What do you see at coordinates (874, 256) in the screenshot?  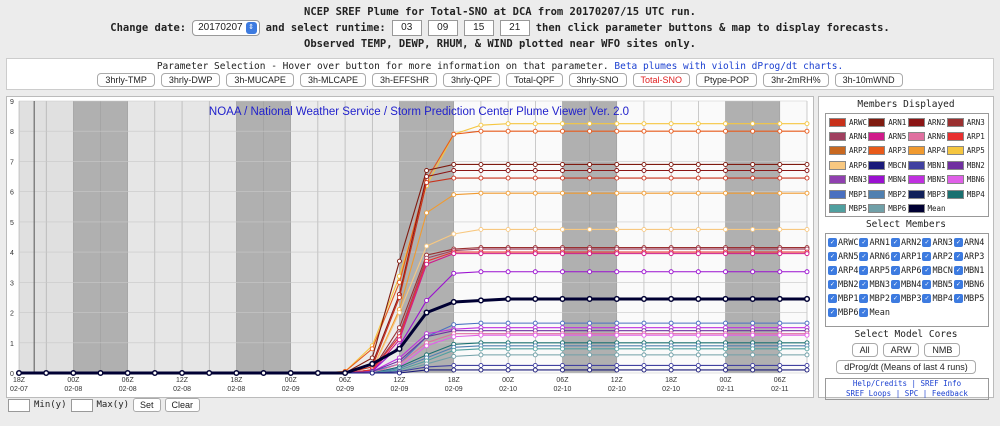 I see `member-checkbox-arn6: ✓ ARN6` at bounding box center [874, 256].